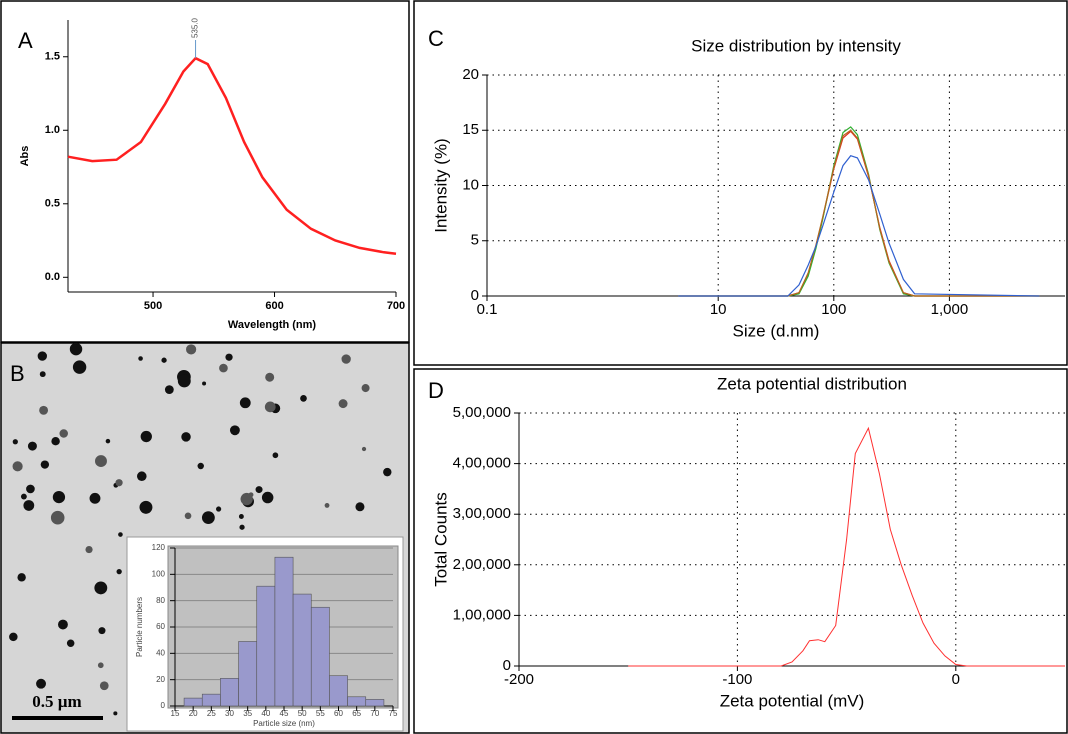 This screenshot has width=1068, height=734. I want to click on y-tick-label: 40, so click(160, 652).